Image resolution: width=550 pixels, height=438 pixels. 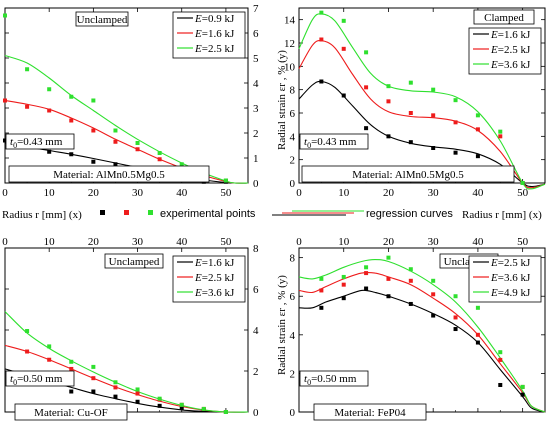 I want to click on thickness-label: t0=0.50 mm, so click(x=330, y=380).